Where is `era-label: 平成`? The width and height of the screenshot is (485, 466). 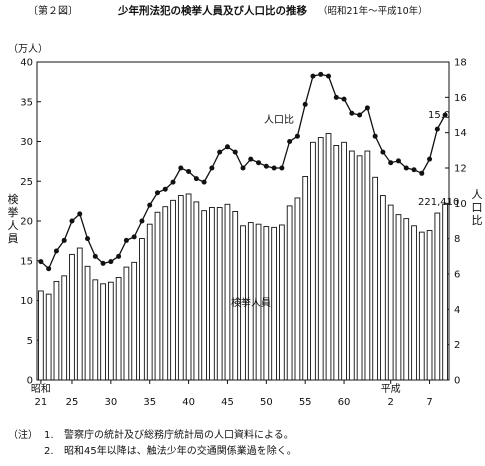
era-label: 平成 is located at coordinates (391, 389).